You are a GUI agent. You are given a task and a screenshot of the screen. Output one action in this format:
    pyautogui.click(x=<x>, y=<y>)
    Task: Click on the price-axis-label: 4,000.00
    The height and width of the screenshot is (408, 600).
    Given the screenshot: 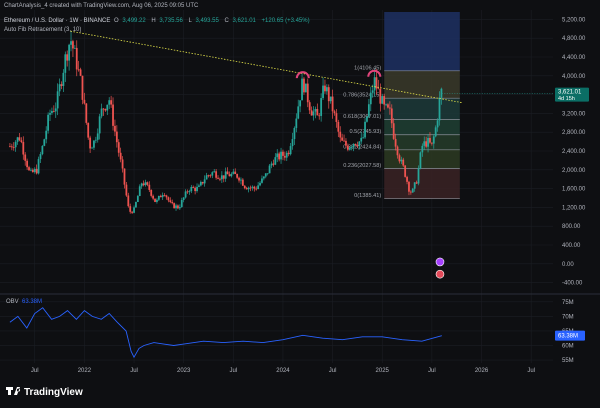 What is the action you would take?
    pyautogui.click(x=574, y=77)
    